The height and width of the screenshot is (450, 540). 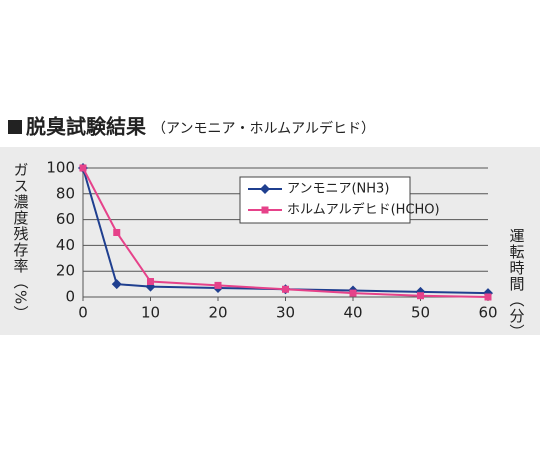 I want to click on legend: アンモニア(NH3) ホルムアルデヒド(HCHO), so click(x=339, y=200).